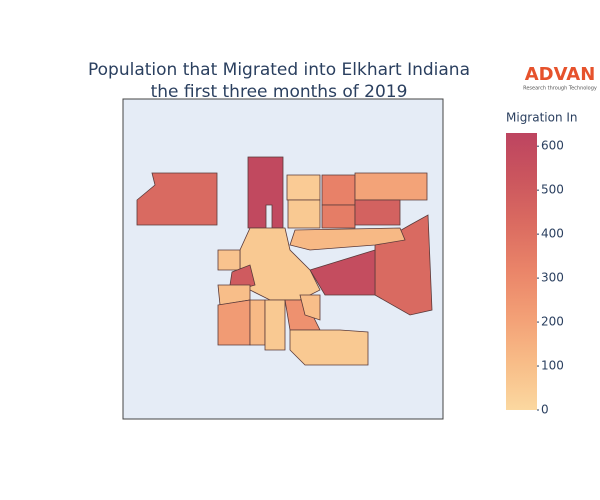 This screenshot has height=500, width=600. I want to click on colorbar, so click(521, 271).